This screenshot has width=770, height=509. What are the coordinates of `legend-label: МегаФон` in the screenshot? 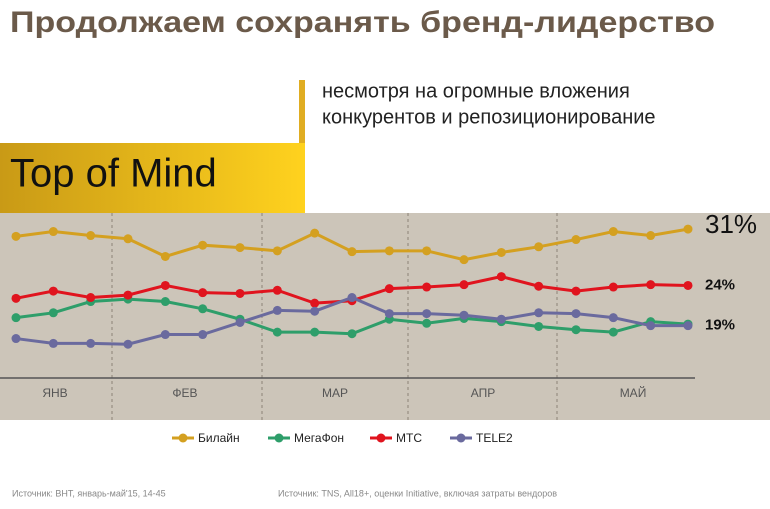 It's located at (319, 438).